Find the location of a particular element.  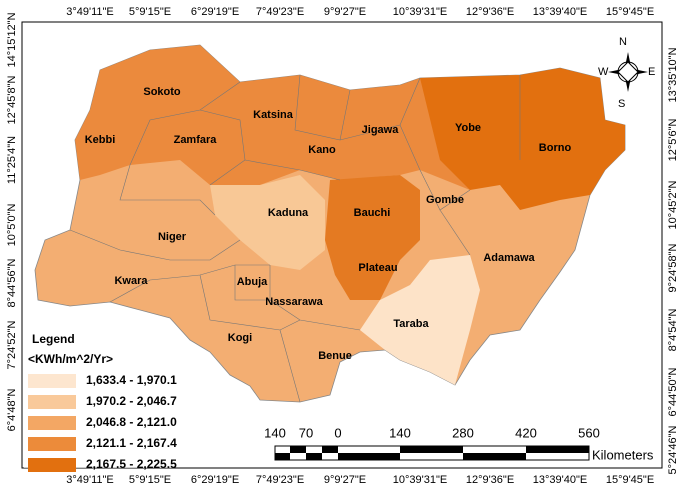

legend-label: 2,121.1 - 2,167.4 is located at coordinates (131, 443).